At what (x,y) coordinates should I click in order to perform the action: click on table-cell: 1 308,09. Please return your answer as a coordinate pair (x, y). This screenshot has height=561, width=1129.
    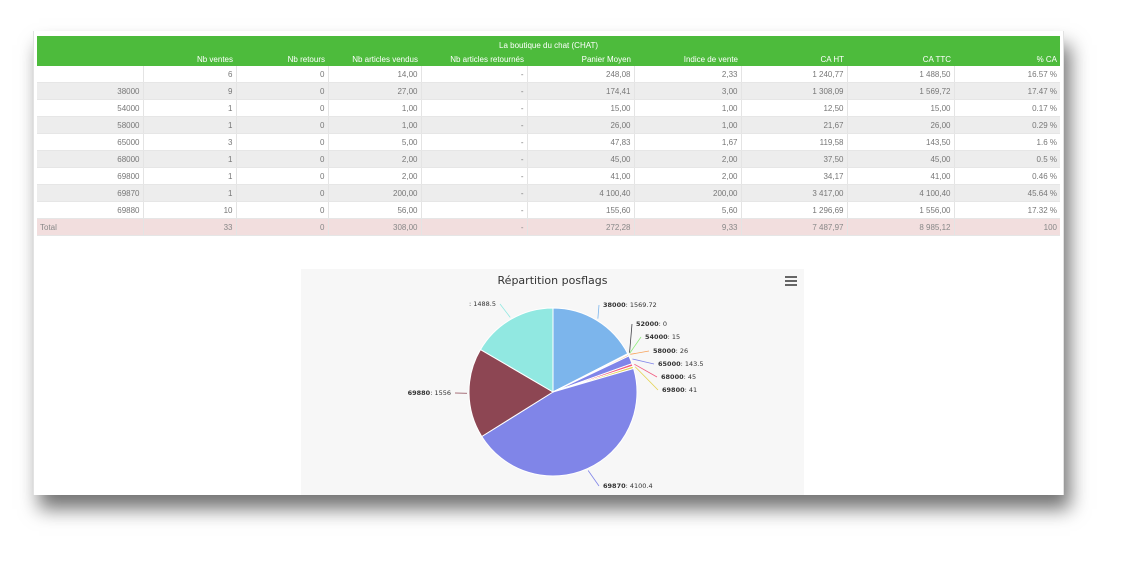
    Looking at the image, I should click on (794, 91).